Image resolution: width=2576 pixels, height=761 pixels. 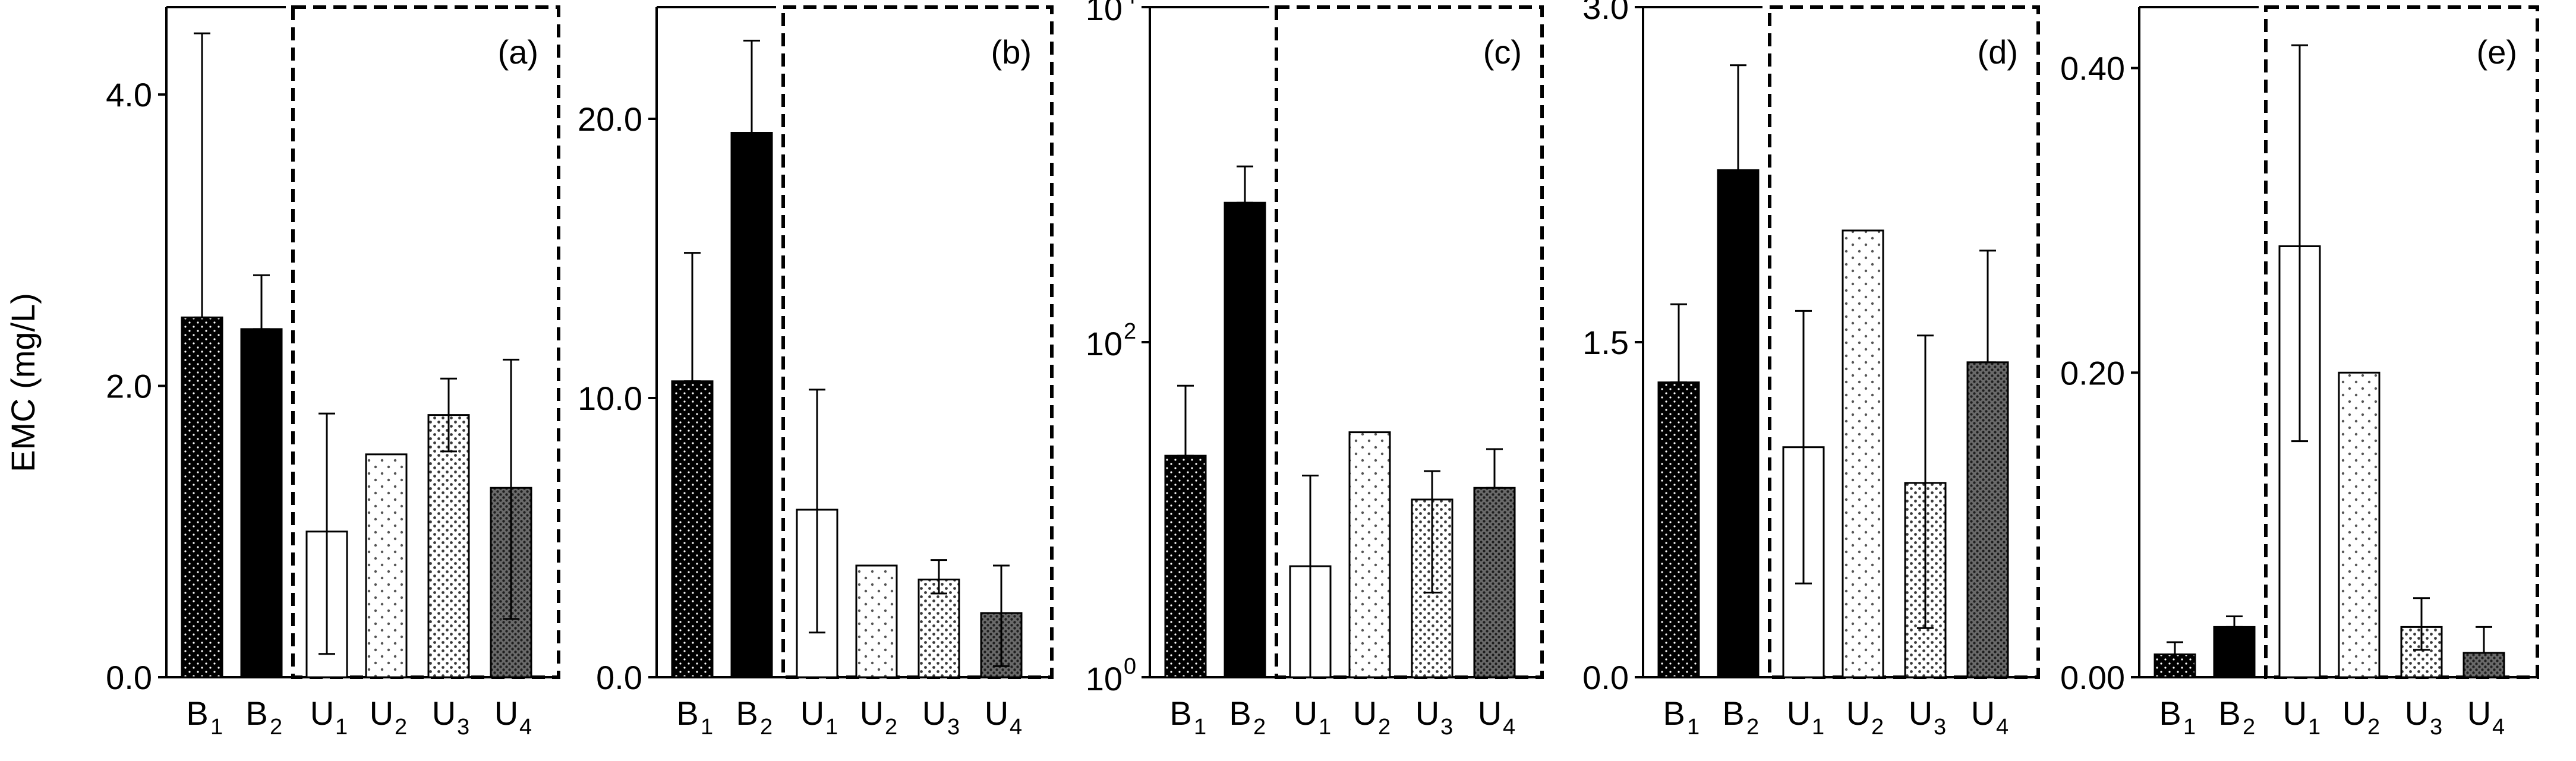 What do you see at coordinates (1130, 332) in the screenshot?
I see `y-tick-exponent: 2` at bounding box center [1130, 332].